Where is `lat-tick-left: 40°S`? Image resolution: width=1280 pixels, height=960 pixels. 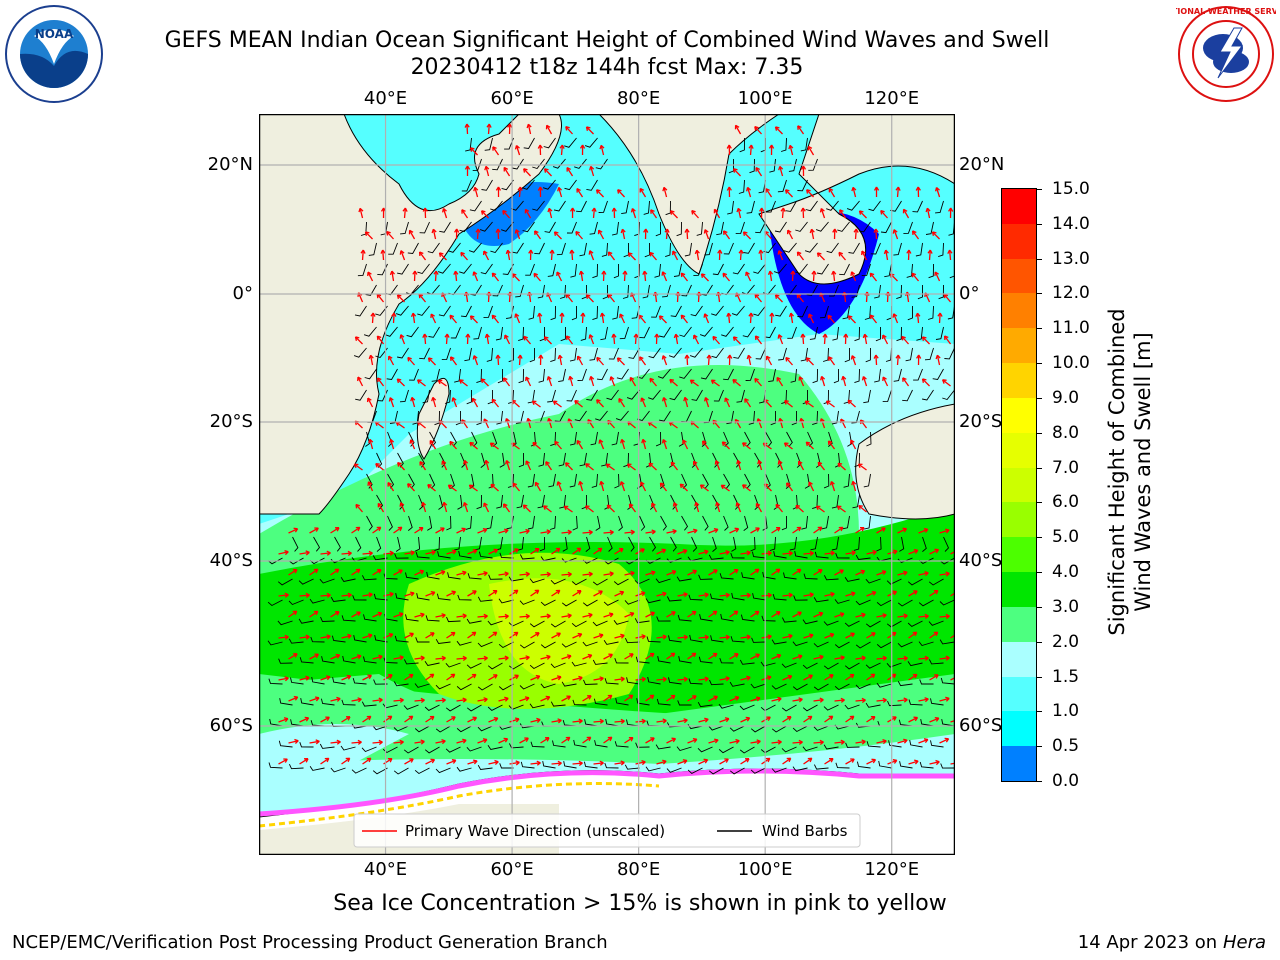 lat-tick-left: 40°S is located at coordinates (231, 560).